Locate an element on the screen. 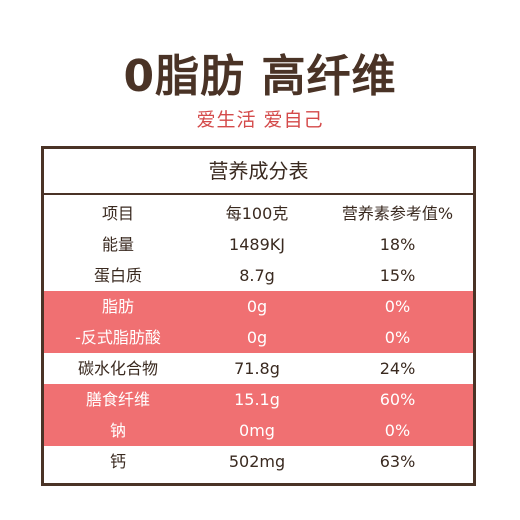  nutrient-name: 能量 is located at coordinates (117, 244).